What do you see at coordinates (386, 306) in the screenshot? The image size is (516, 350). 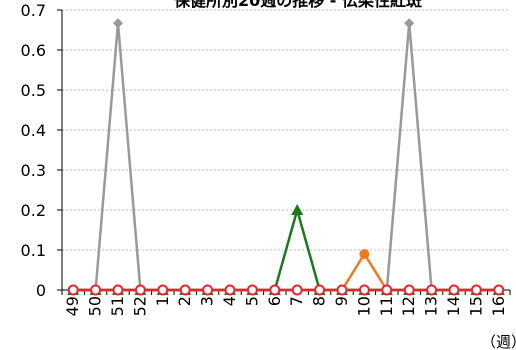 I see `x-tick-label: 11` at bounding box center [386, 306].